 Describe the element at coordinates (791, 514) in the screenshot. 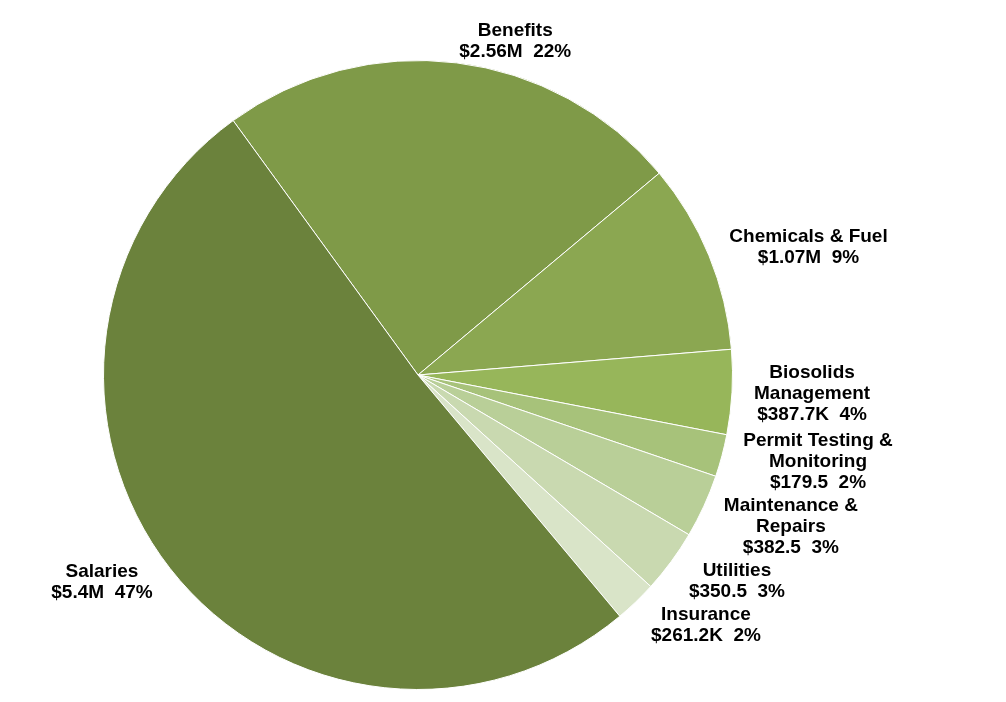

I see `slice-label: Maintenance & Repairs` at that location.